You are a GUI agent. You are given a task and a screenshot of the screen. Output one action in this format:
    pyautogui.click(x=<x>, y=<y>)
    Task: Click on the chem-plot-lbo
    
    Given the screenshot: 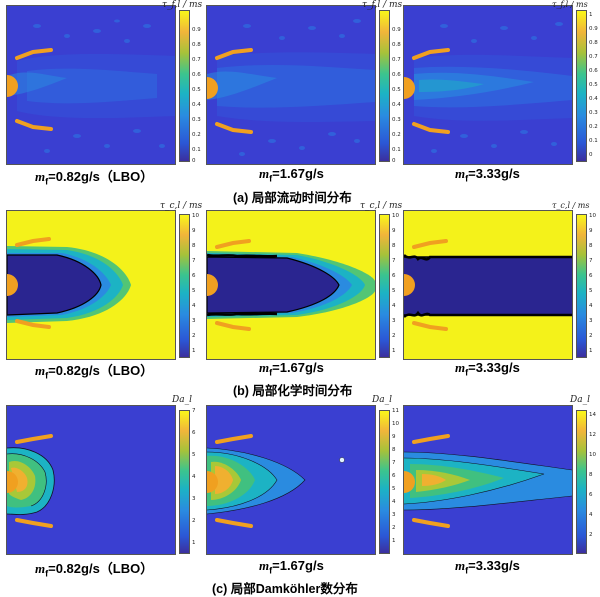 What is the action you would take?
    pyautogui.click(x=91, y=285)
    